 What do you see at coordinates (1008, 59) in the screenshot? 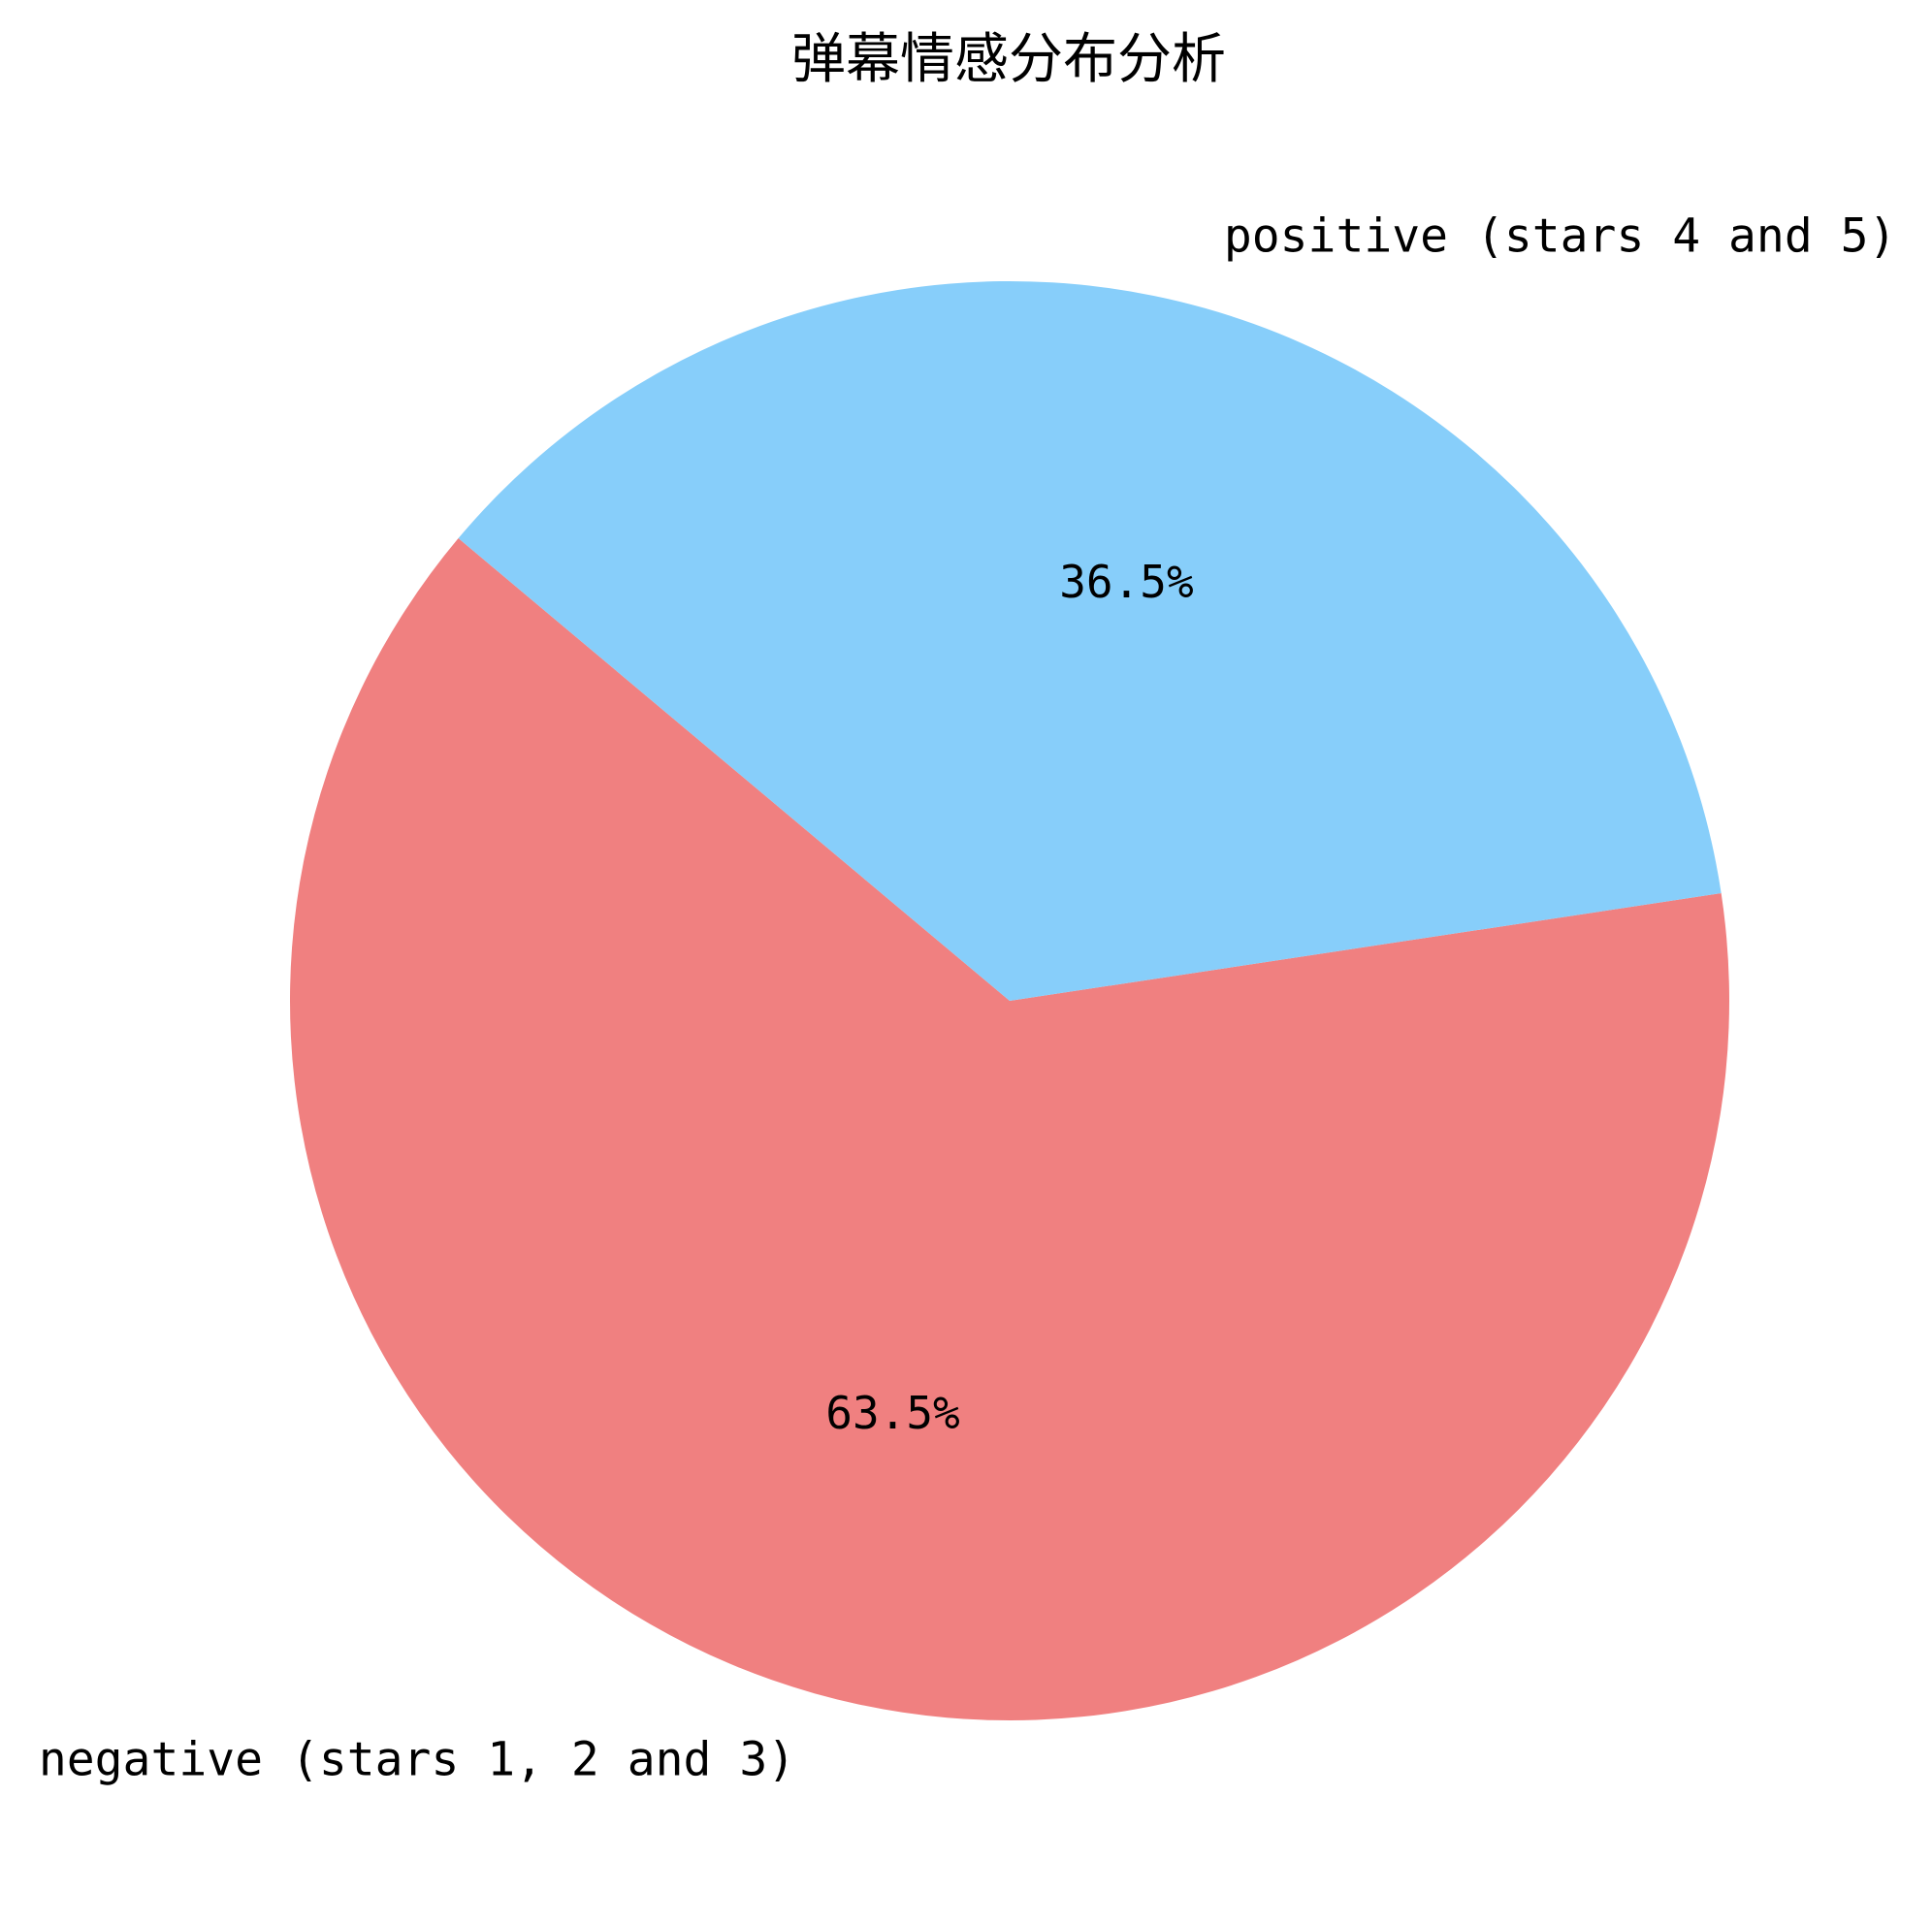
I see `chart-title: 弹幕情感分布分析` at bounding box center [1008, 59].